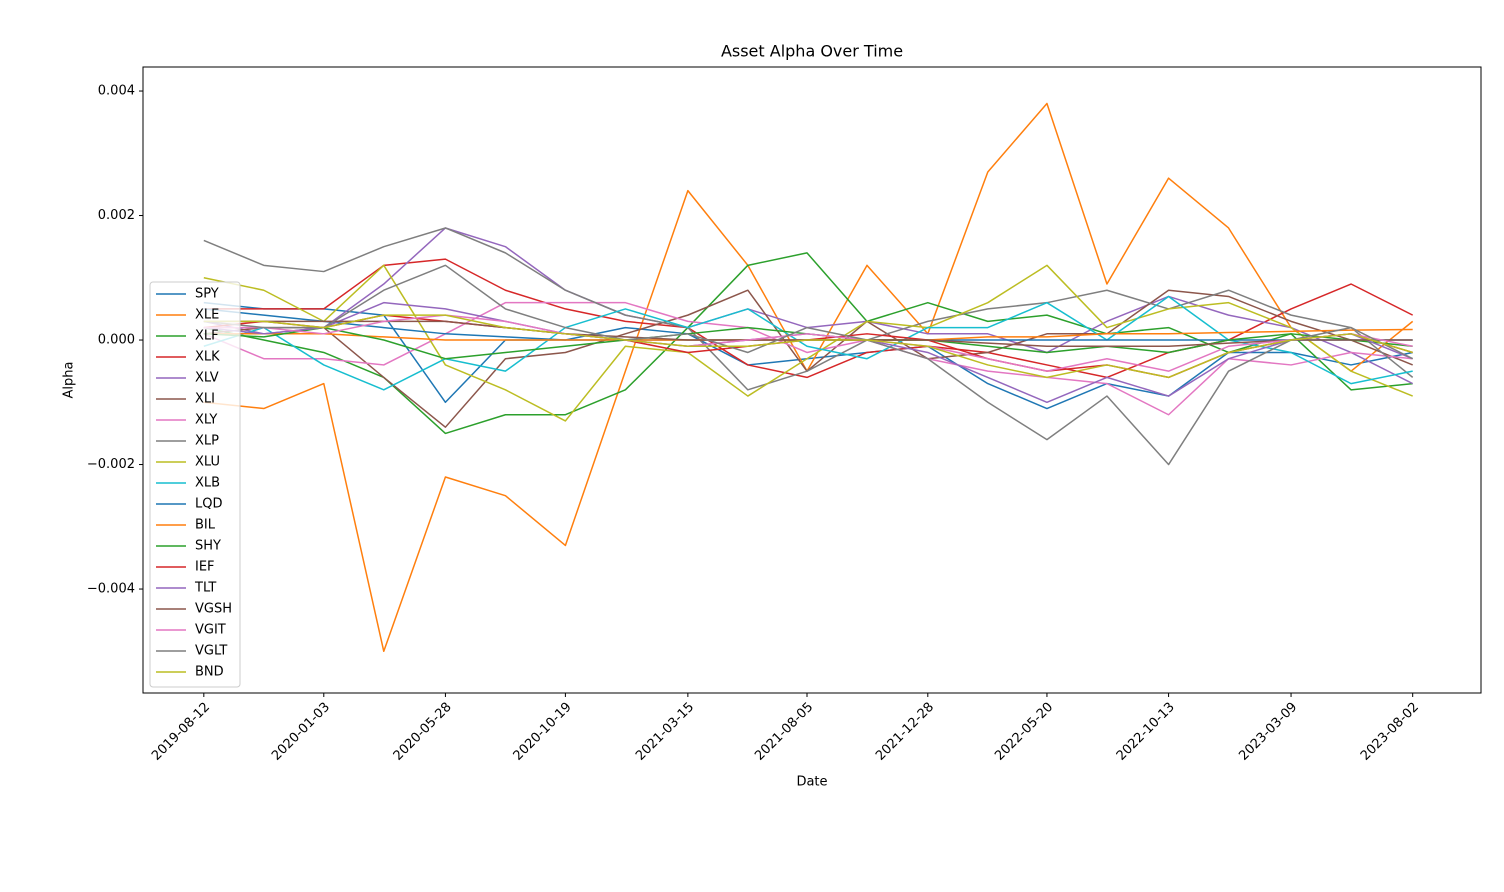 This screenshot has height=892, width=1504. Describe the element at coordinates (208, 546) in the screenshot. I see `legend-label: SHY` at that location.